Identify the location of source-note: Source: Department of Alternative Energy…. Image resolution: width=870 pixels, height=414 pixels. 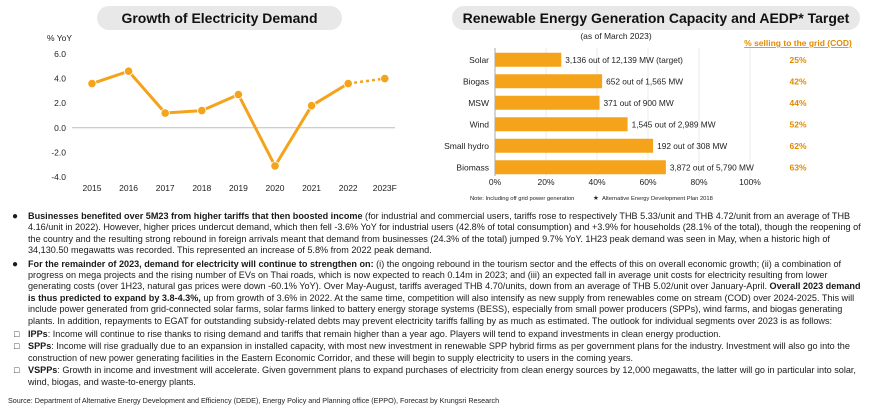
(254, 400).